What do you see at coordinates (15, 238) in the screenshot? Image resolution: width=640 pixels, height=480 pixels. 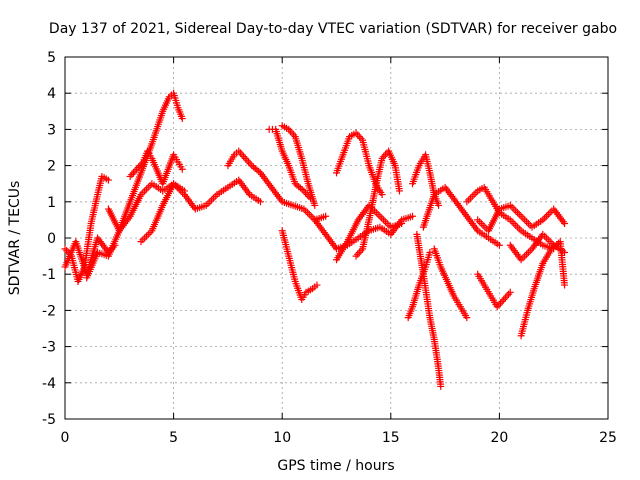 I see `y-axis-label: SDTVAR / TECUs` at bounding box center [15, 238].